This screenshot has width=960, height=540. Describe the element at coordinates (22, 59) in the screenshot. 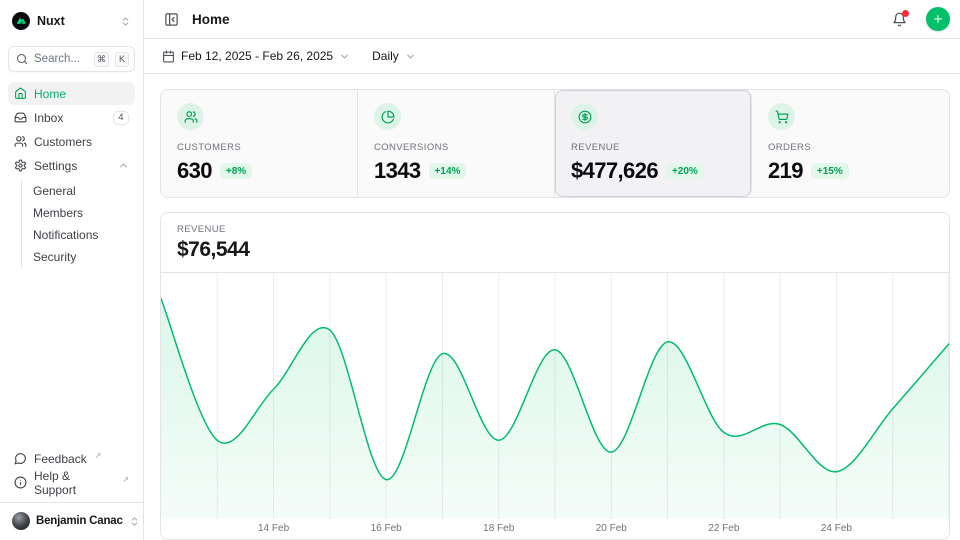

I see `search-icon` at that location.